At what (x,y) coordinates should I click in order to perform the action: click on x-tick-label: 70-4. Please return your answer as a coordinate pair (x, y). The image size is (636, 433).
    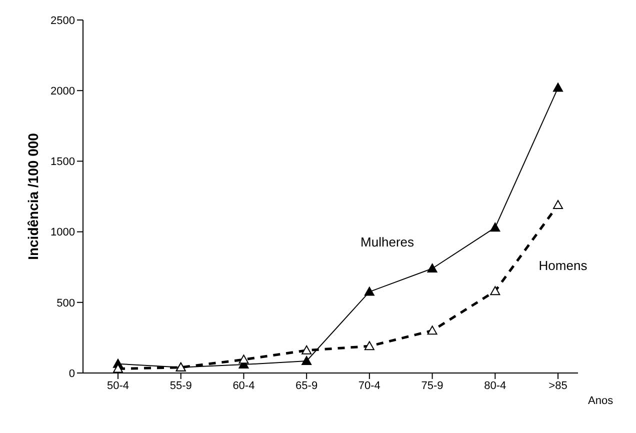
    Looking at the image, I should click on (369, 386).